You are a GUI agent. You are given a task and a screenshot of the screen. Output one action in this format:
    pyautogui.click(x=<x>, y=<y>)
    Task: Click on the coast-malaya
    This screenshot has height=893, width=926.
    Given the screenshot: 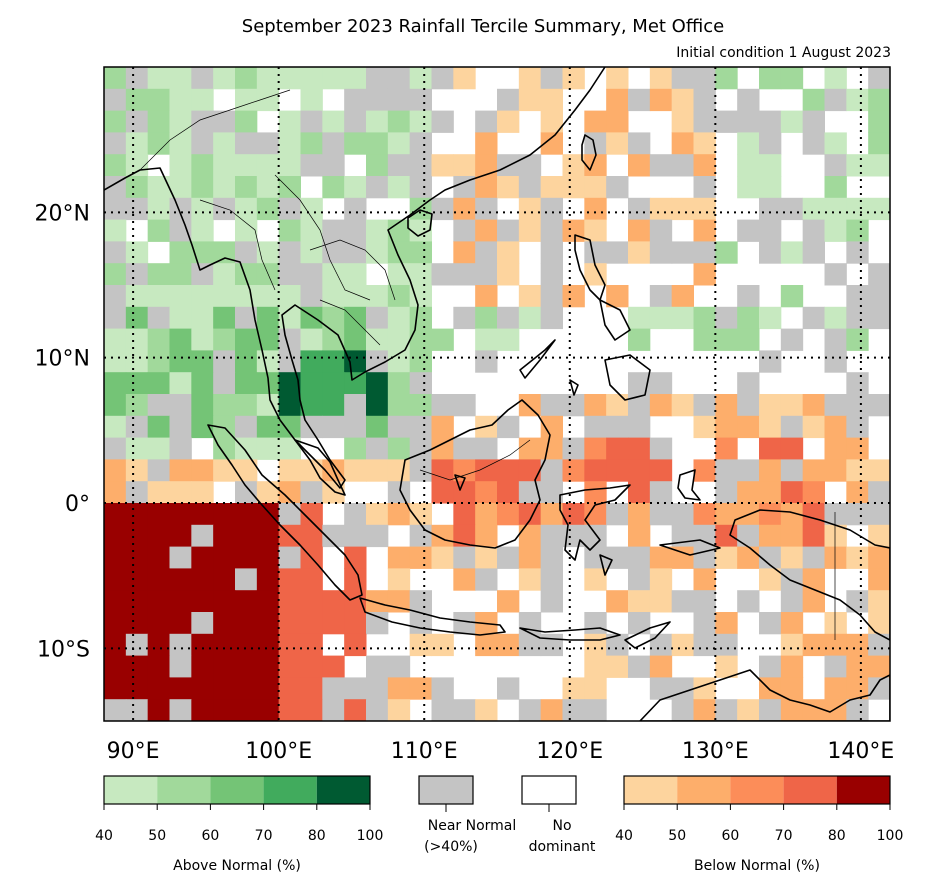 What is the action you would take?
    pyautogui.click(x=320, y=467)
    